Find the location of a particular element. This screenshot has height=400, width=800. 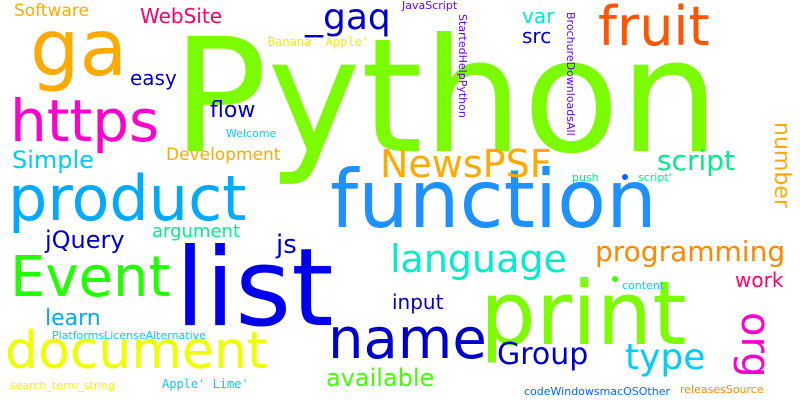

word-work: work is located at coordinates (759, 280).